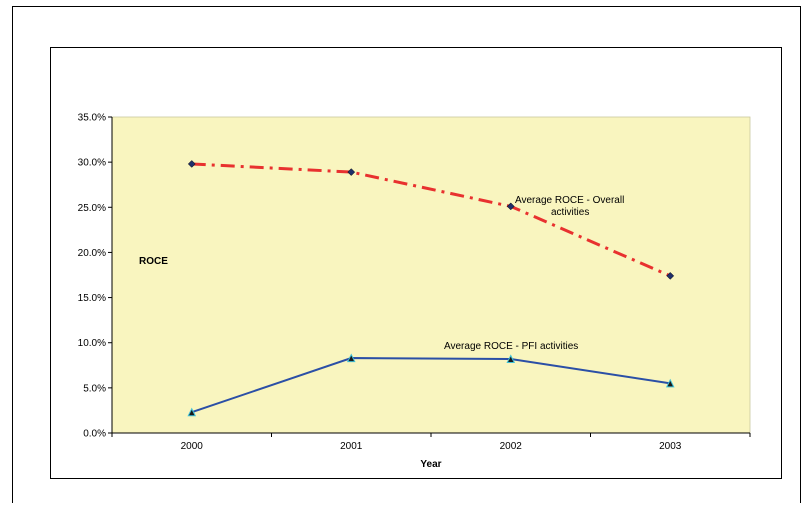  Describe the element at coordinates (192, 446) in the screenshot. I see `x-tick-label: 2000` at that location.